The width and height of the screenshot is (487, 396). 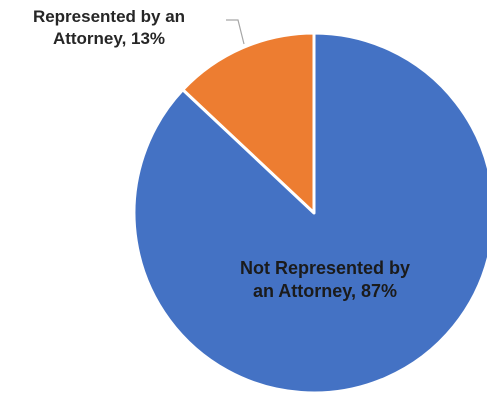 I want to click on leader-line, so click(x=235, y=32).